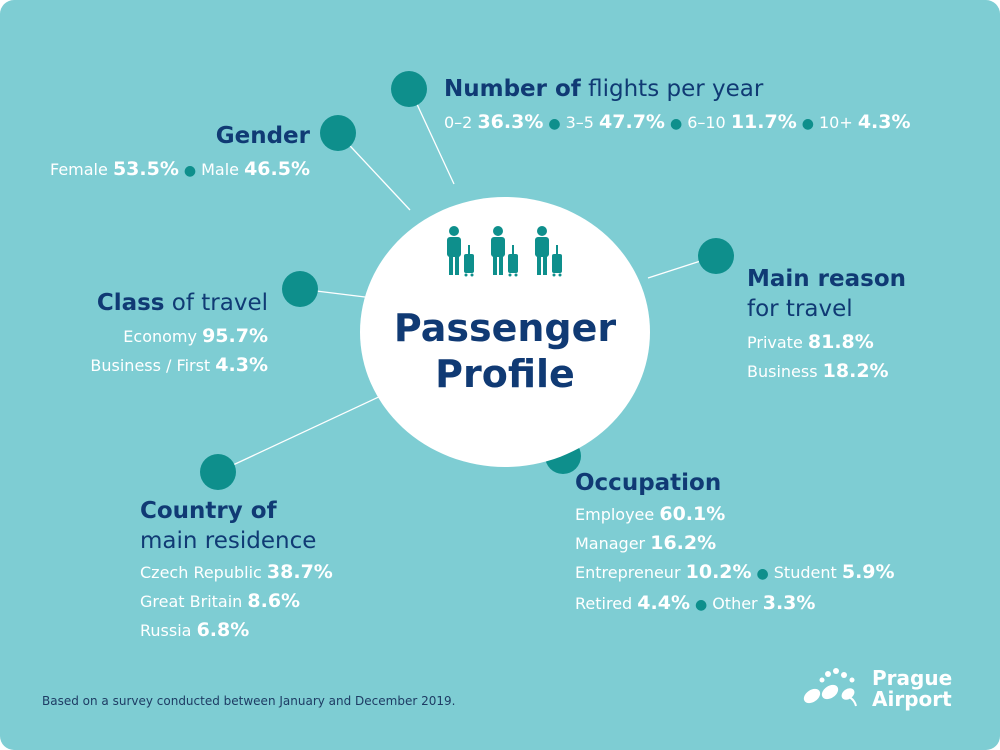 The height and width of the screenshot is (750, 1000). What do you see at coordinates (338, 133) in the screenshot?
I see `node-dot-gender` at bounding box center [338, 133].